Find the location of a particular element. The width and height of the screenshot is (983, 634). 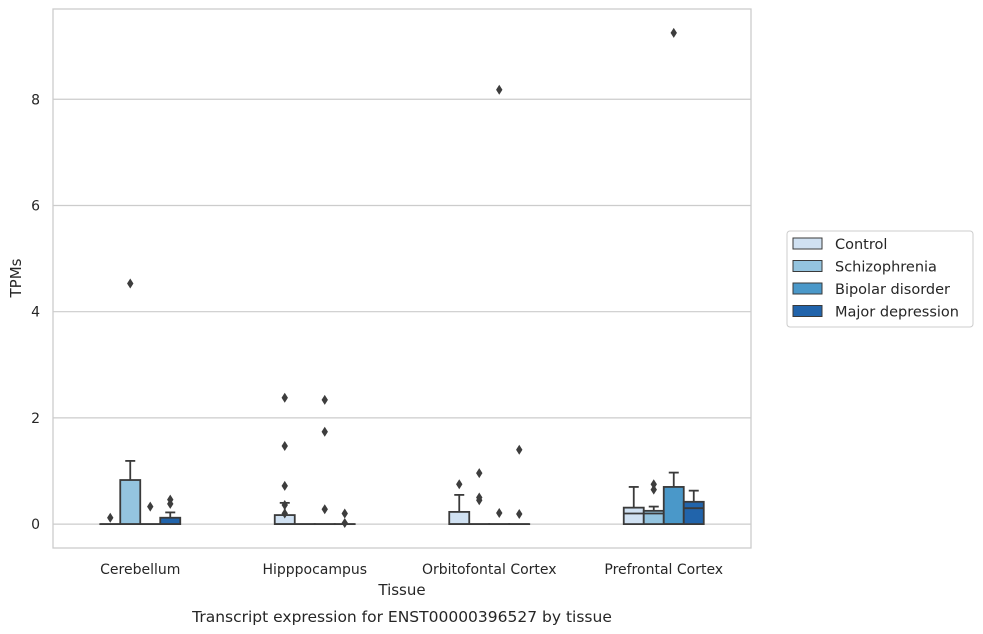

y-tick-label: 6 is located at coordinates (35, 206).